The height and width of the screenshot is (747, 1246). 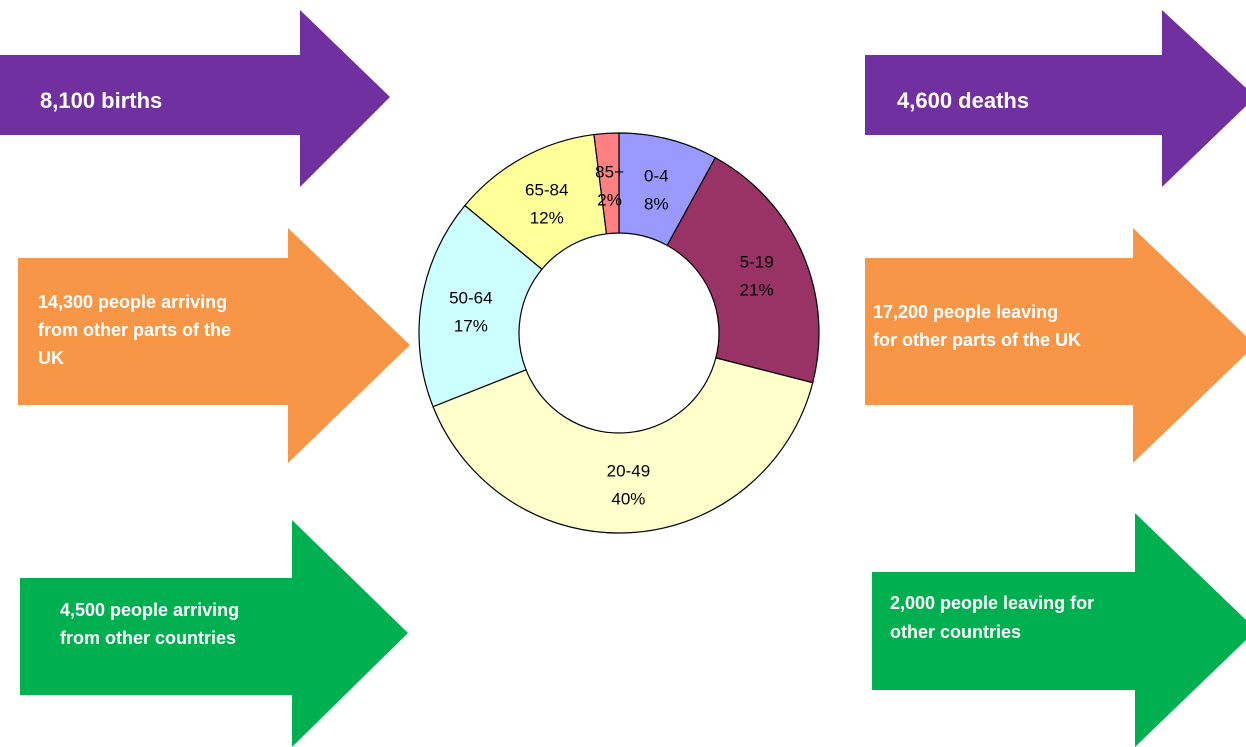 I want to click on arrow-text: 2,000 people leaving for, so click(x=992, y=603).